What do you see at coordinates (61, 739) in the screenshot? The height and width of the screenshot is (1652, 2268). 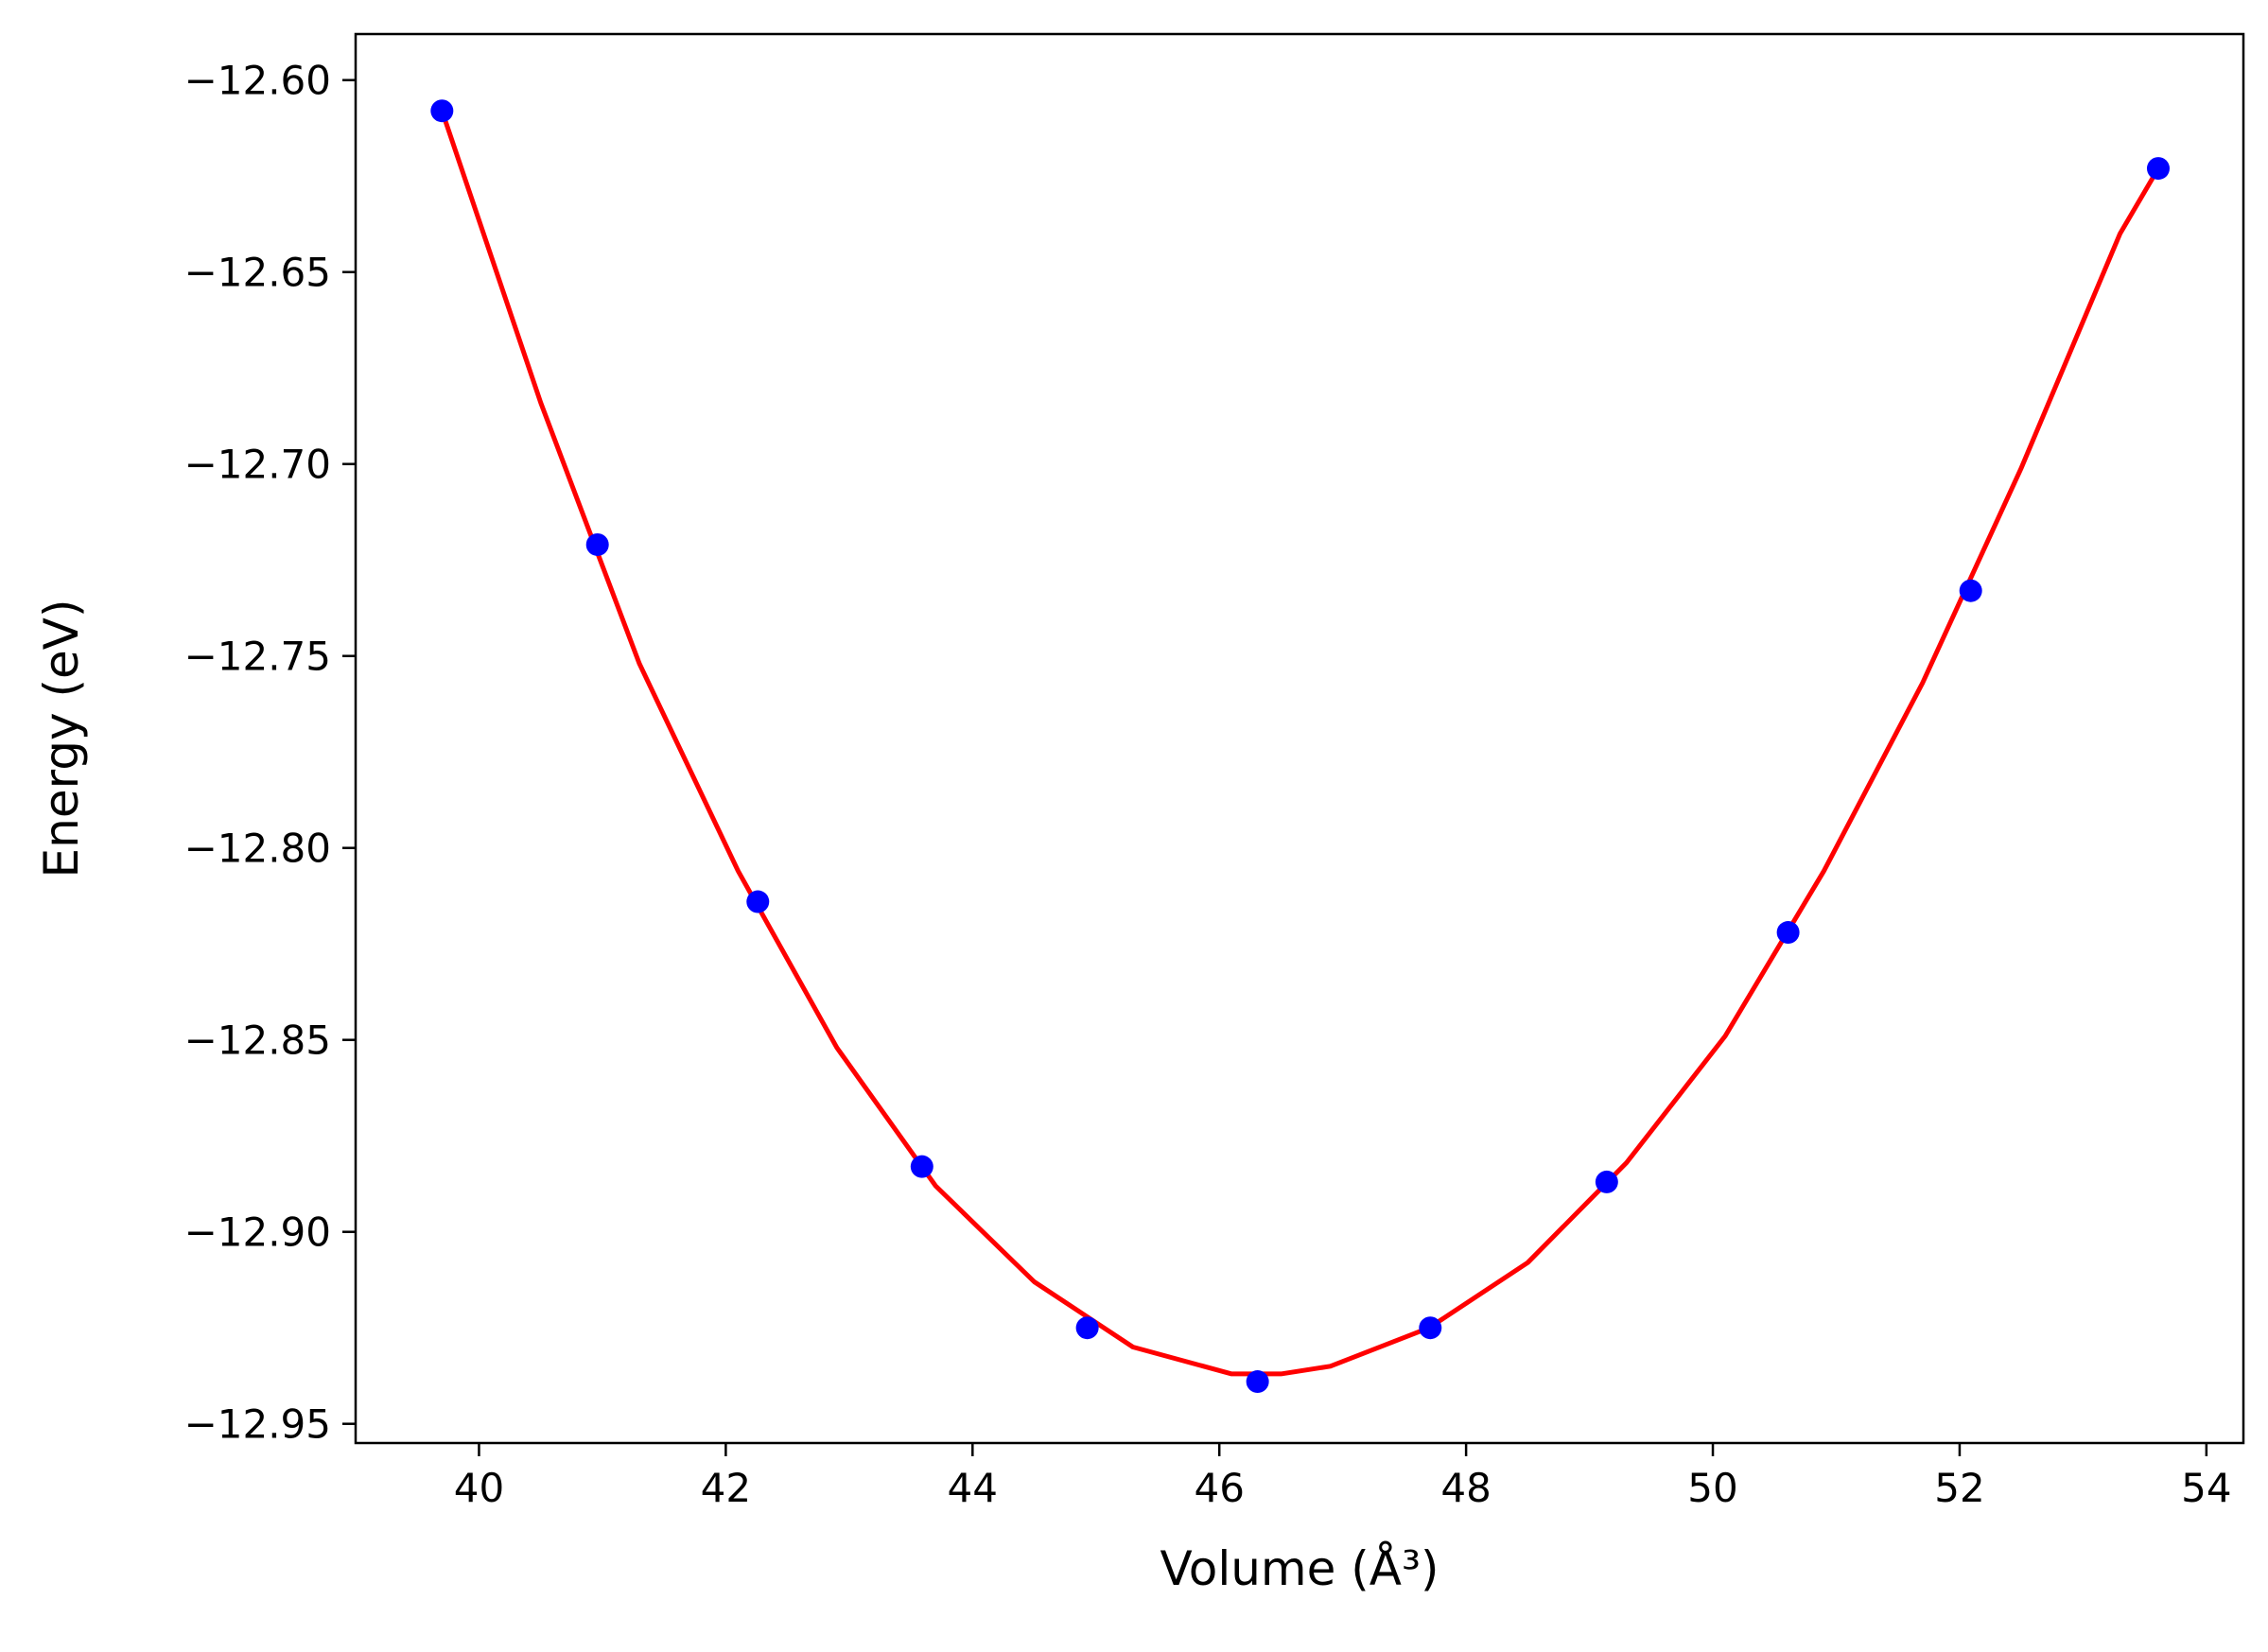 I see `y-axis-label: Energy (eV)` at bounding box center [61, 739].